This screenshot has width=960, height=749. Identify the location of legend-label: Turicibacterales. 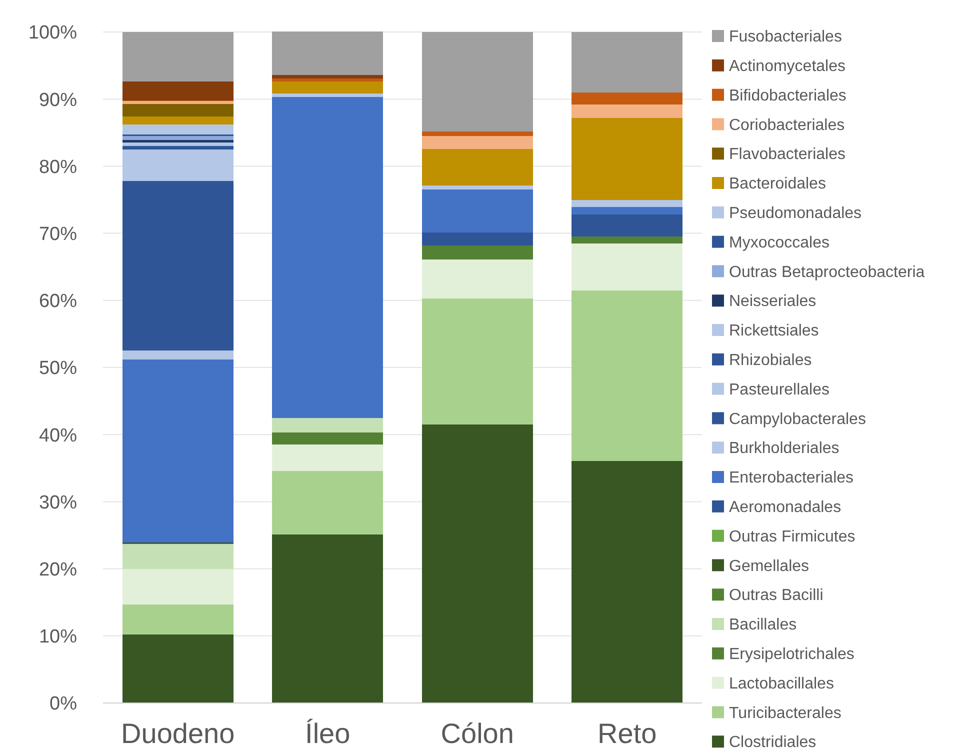
(785, 713).